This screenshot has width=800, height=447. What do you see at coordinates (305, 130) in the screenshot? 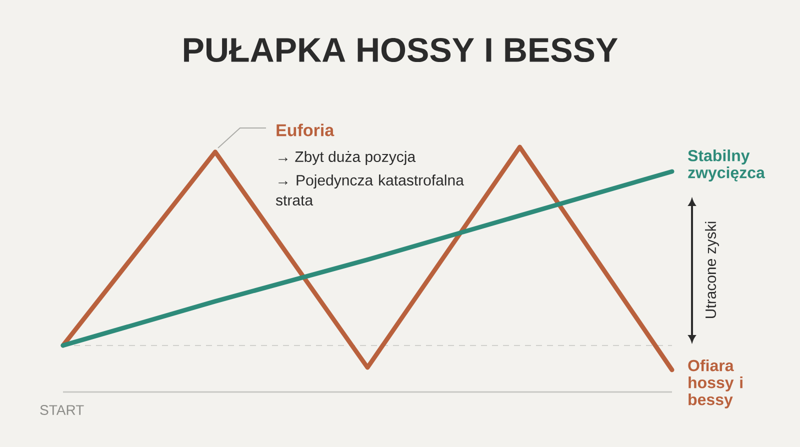
I see `text: Euforia` at bounding box center [305, 130].